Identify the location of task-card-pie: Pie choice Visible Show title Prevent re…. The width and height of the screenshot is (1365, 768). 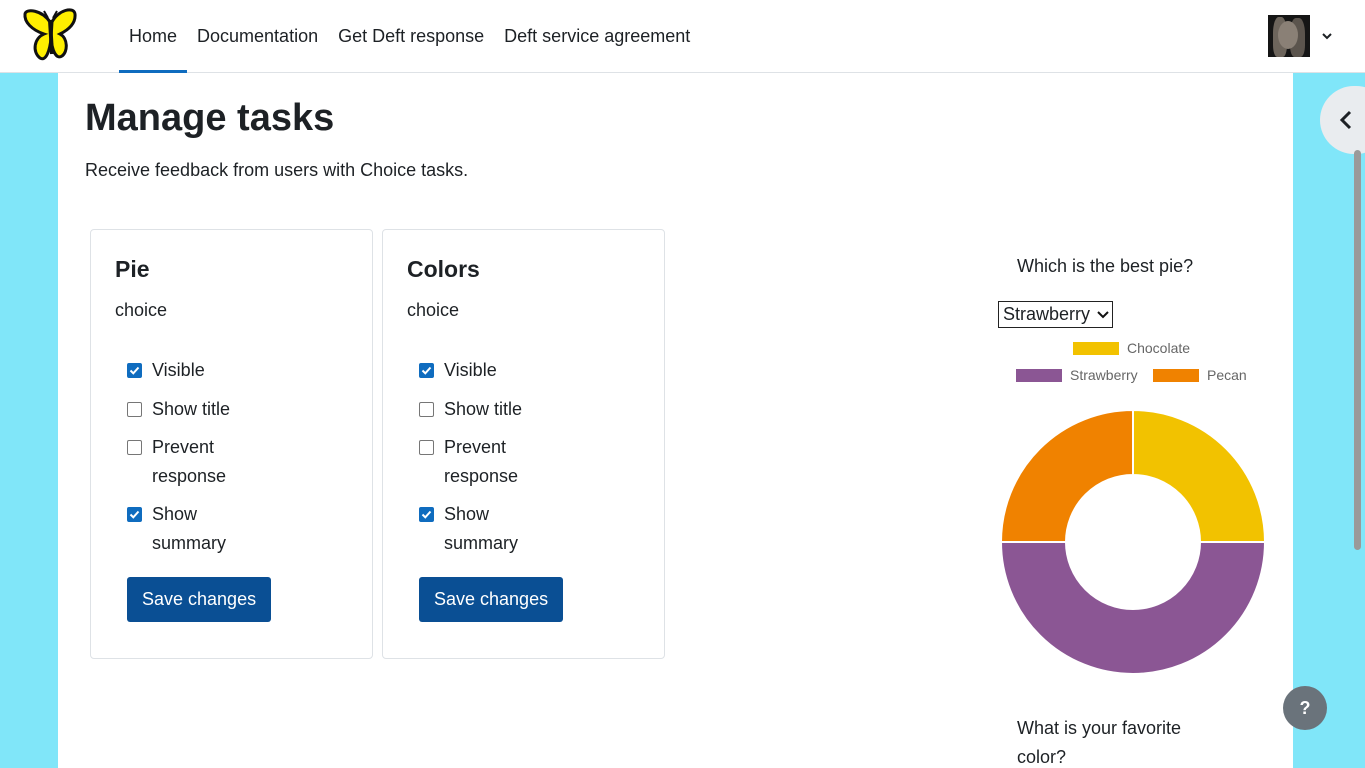
(231, 444).